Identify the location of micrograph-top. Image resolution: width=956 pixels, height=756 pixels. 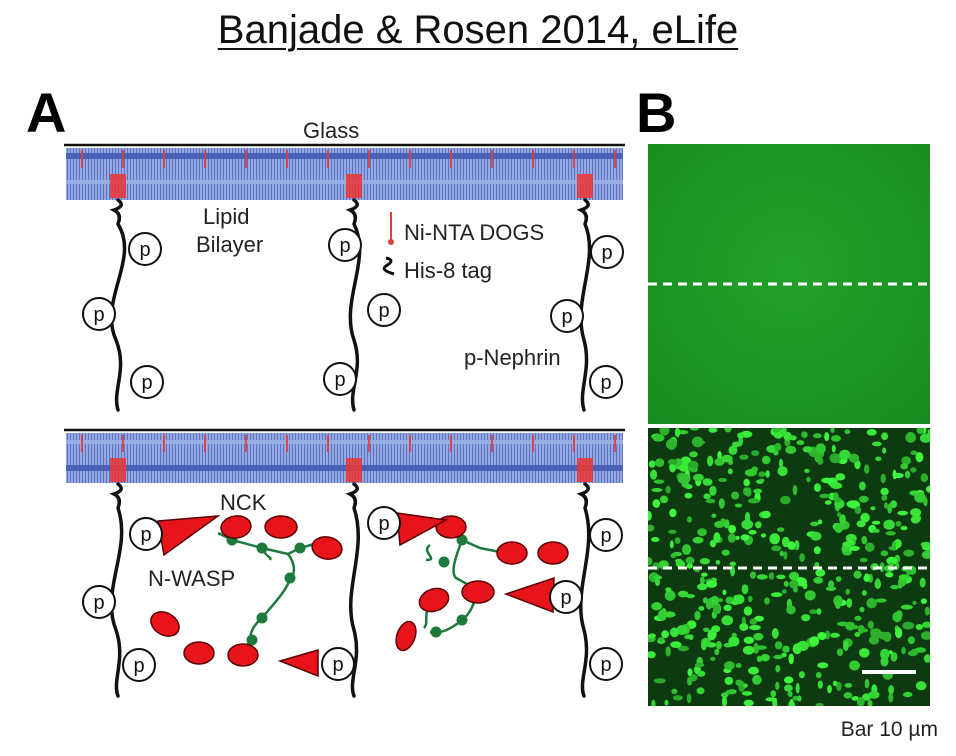
(789, 284).